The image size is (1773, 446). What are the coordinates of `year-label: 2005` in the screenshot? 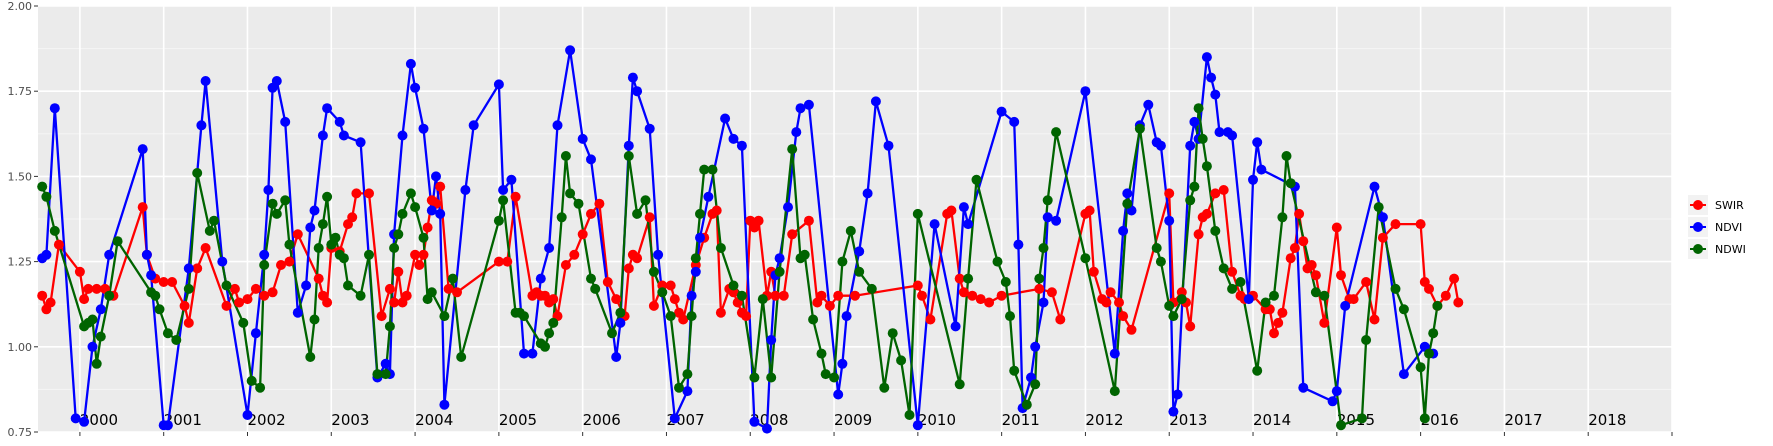 It's located at (518, 420).